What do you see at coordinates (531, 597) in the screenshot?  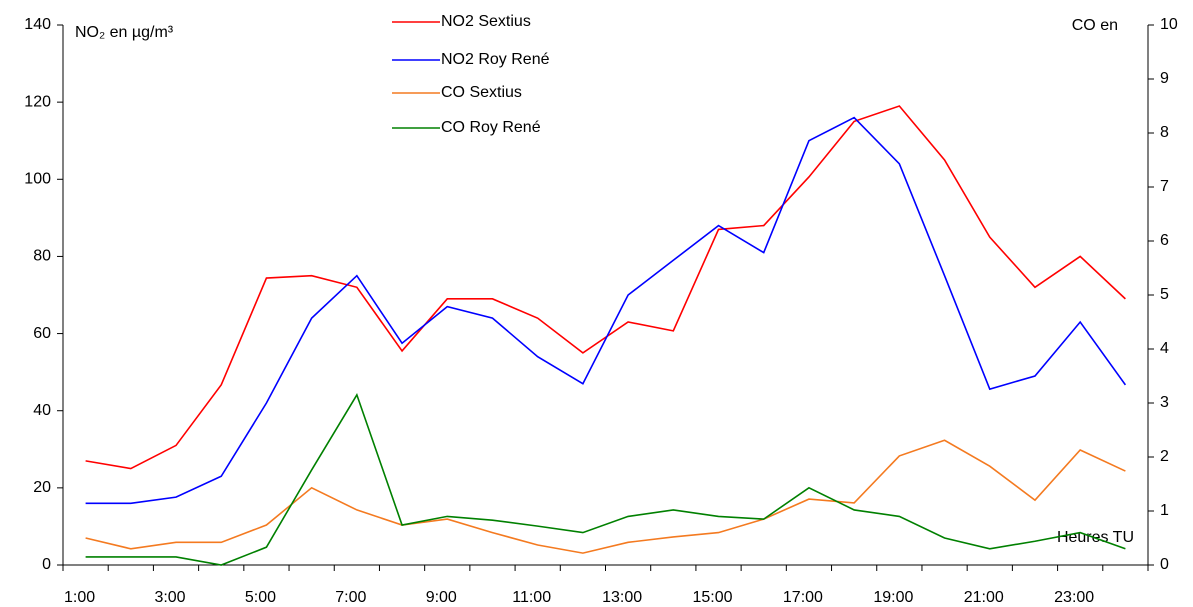 I see `x-tick-label: 11:00` at bounding box center [531, 597].